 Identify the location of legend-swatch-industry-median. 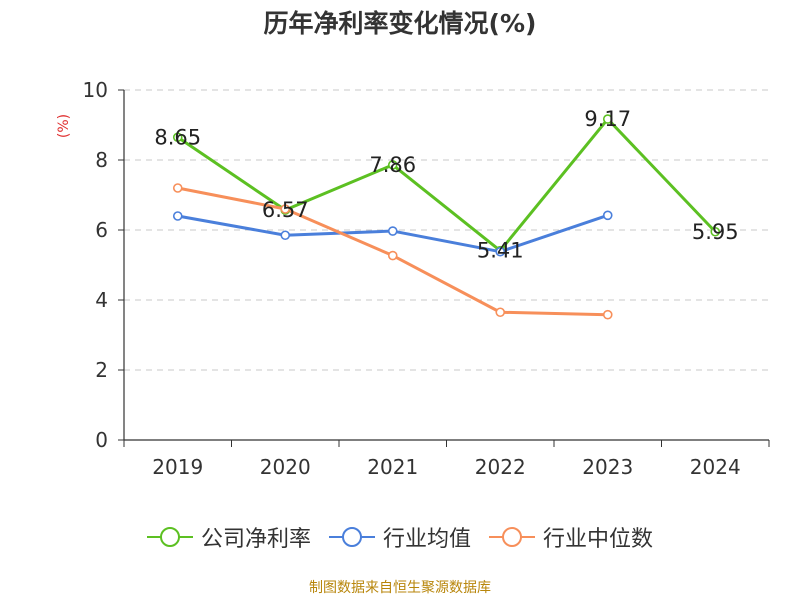
(512, 537).